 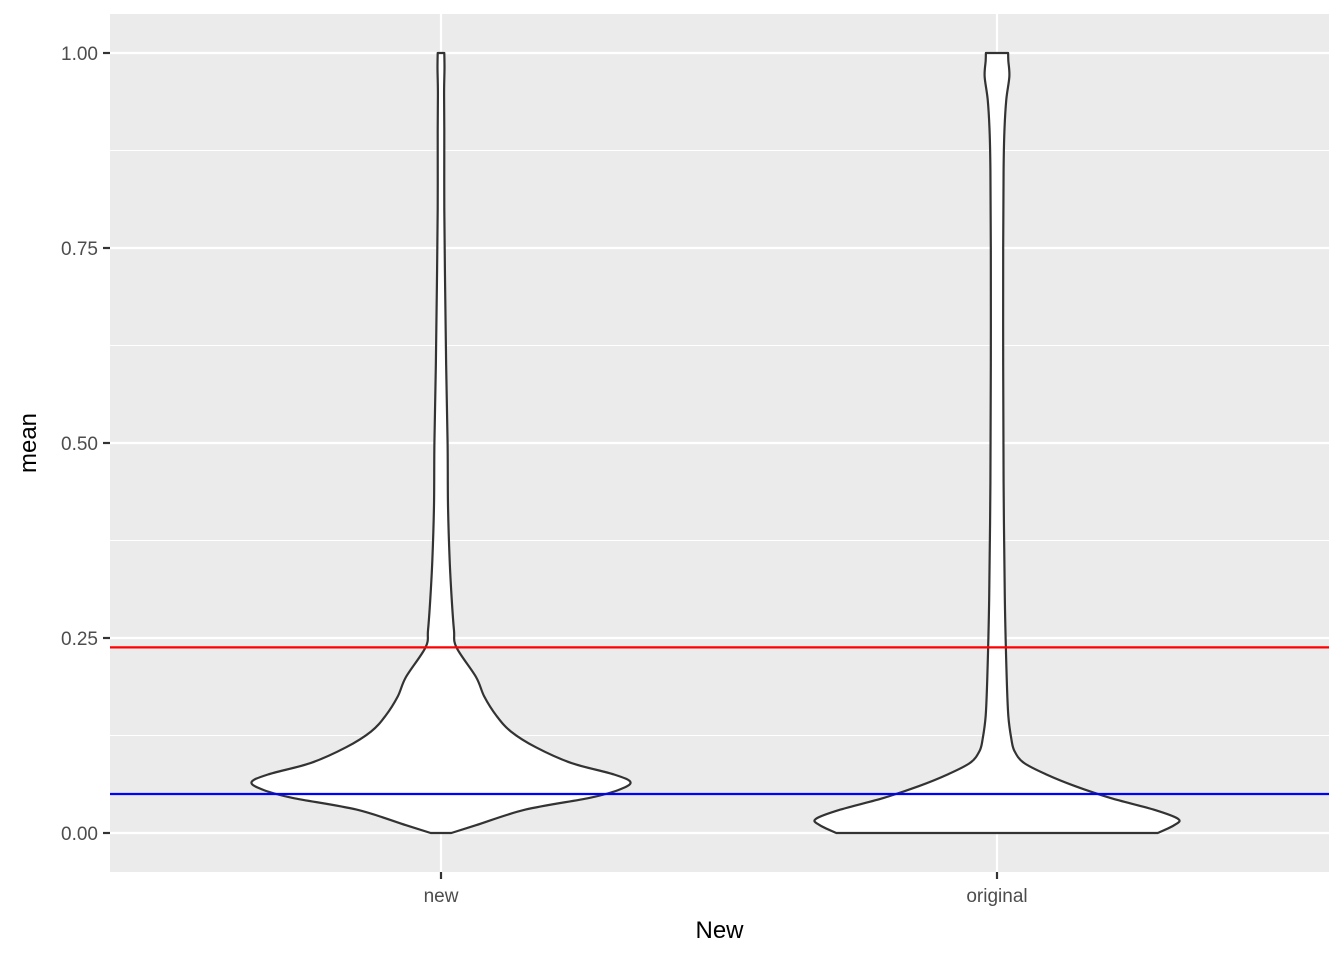 I want to click on x-tick-label: original, so click(x=996, y=896).